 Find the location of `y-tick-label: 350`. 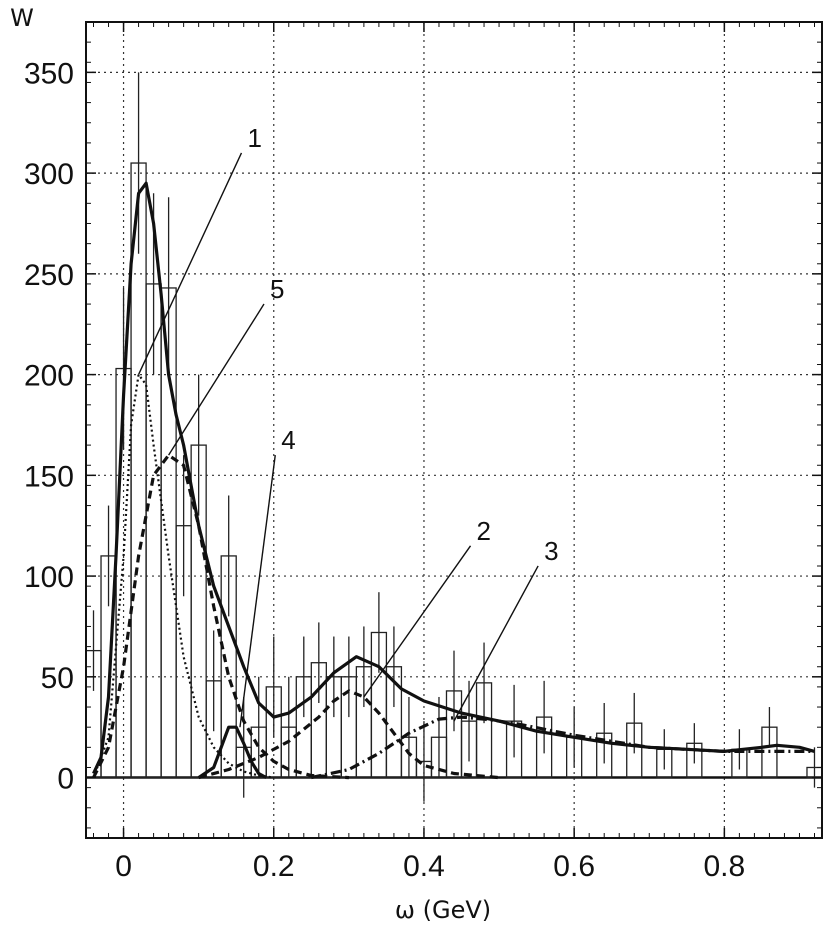

y-tick-label: 350 is located at coordinates (49, 73).